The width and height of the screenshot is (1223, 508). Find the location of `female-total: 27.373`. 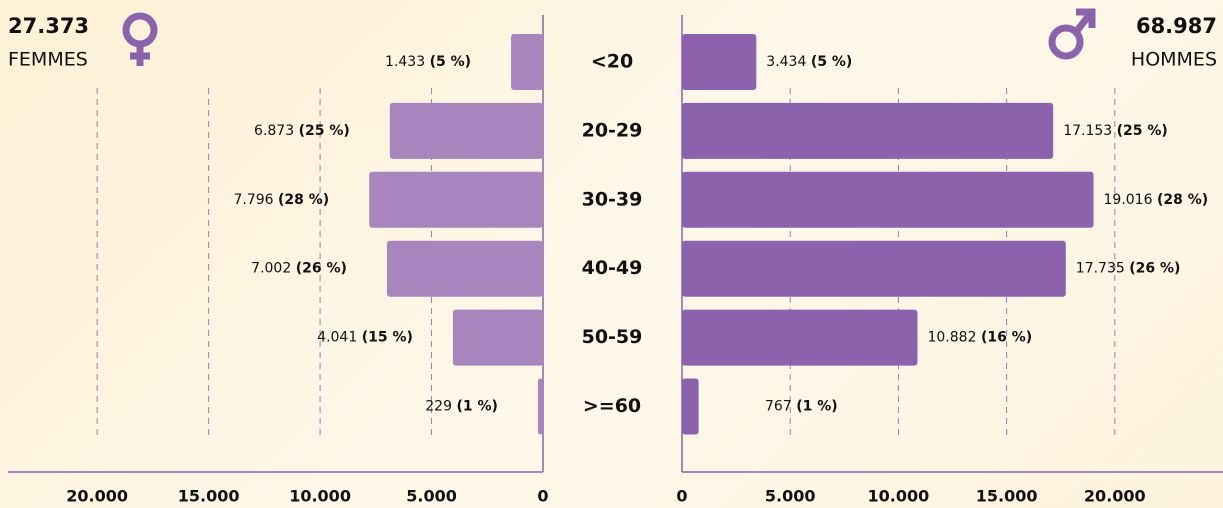

female-total: 27.373 is located at coordinates (48, 26).